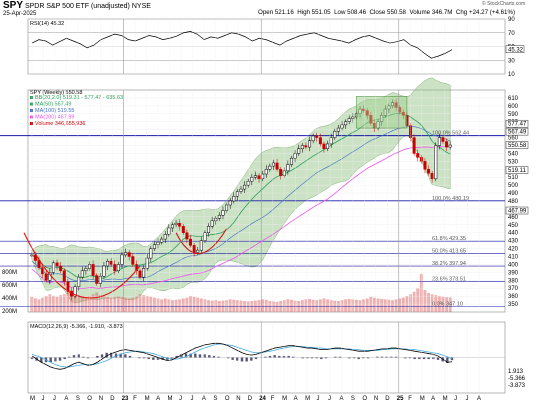 The height and width of the screenshot is (406, 540). I want to click on rsi-line, so click(242, 45).